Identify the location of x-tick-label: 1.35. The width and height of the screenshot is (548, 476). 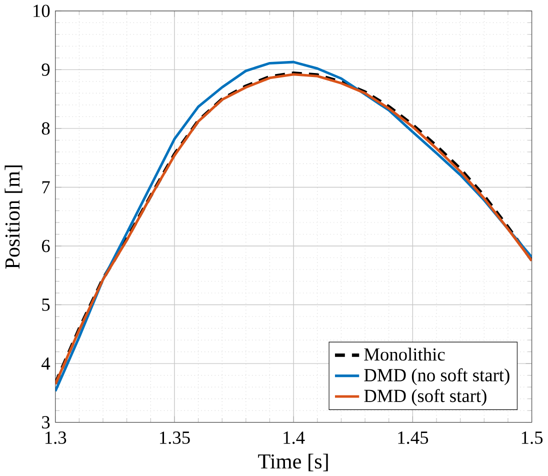
(175, 438).